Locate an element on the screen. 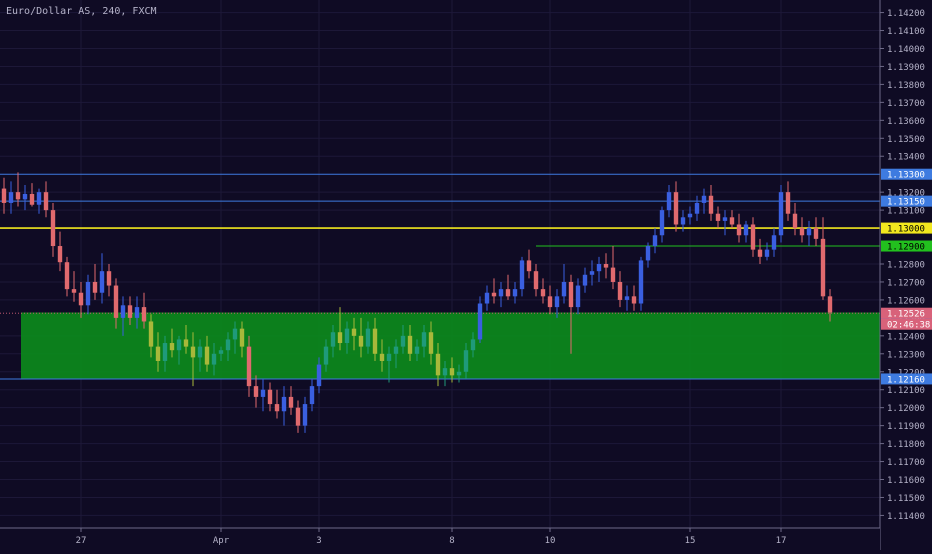 This screenshot has height=554, width=932. price-tag-label: 1.12526 is located at coordinates (906, 315).